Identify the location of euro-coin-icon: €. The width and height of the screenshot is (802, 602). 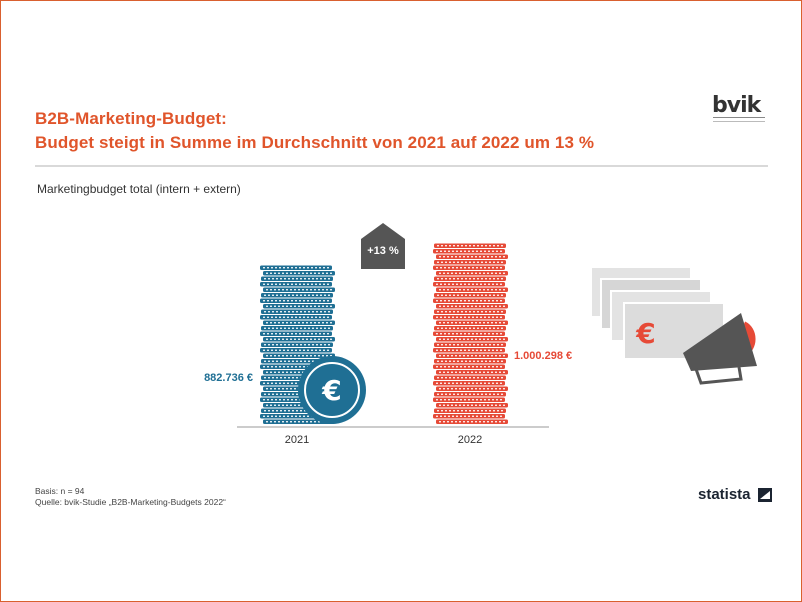
(332, 390).